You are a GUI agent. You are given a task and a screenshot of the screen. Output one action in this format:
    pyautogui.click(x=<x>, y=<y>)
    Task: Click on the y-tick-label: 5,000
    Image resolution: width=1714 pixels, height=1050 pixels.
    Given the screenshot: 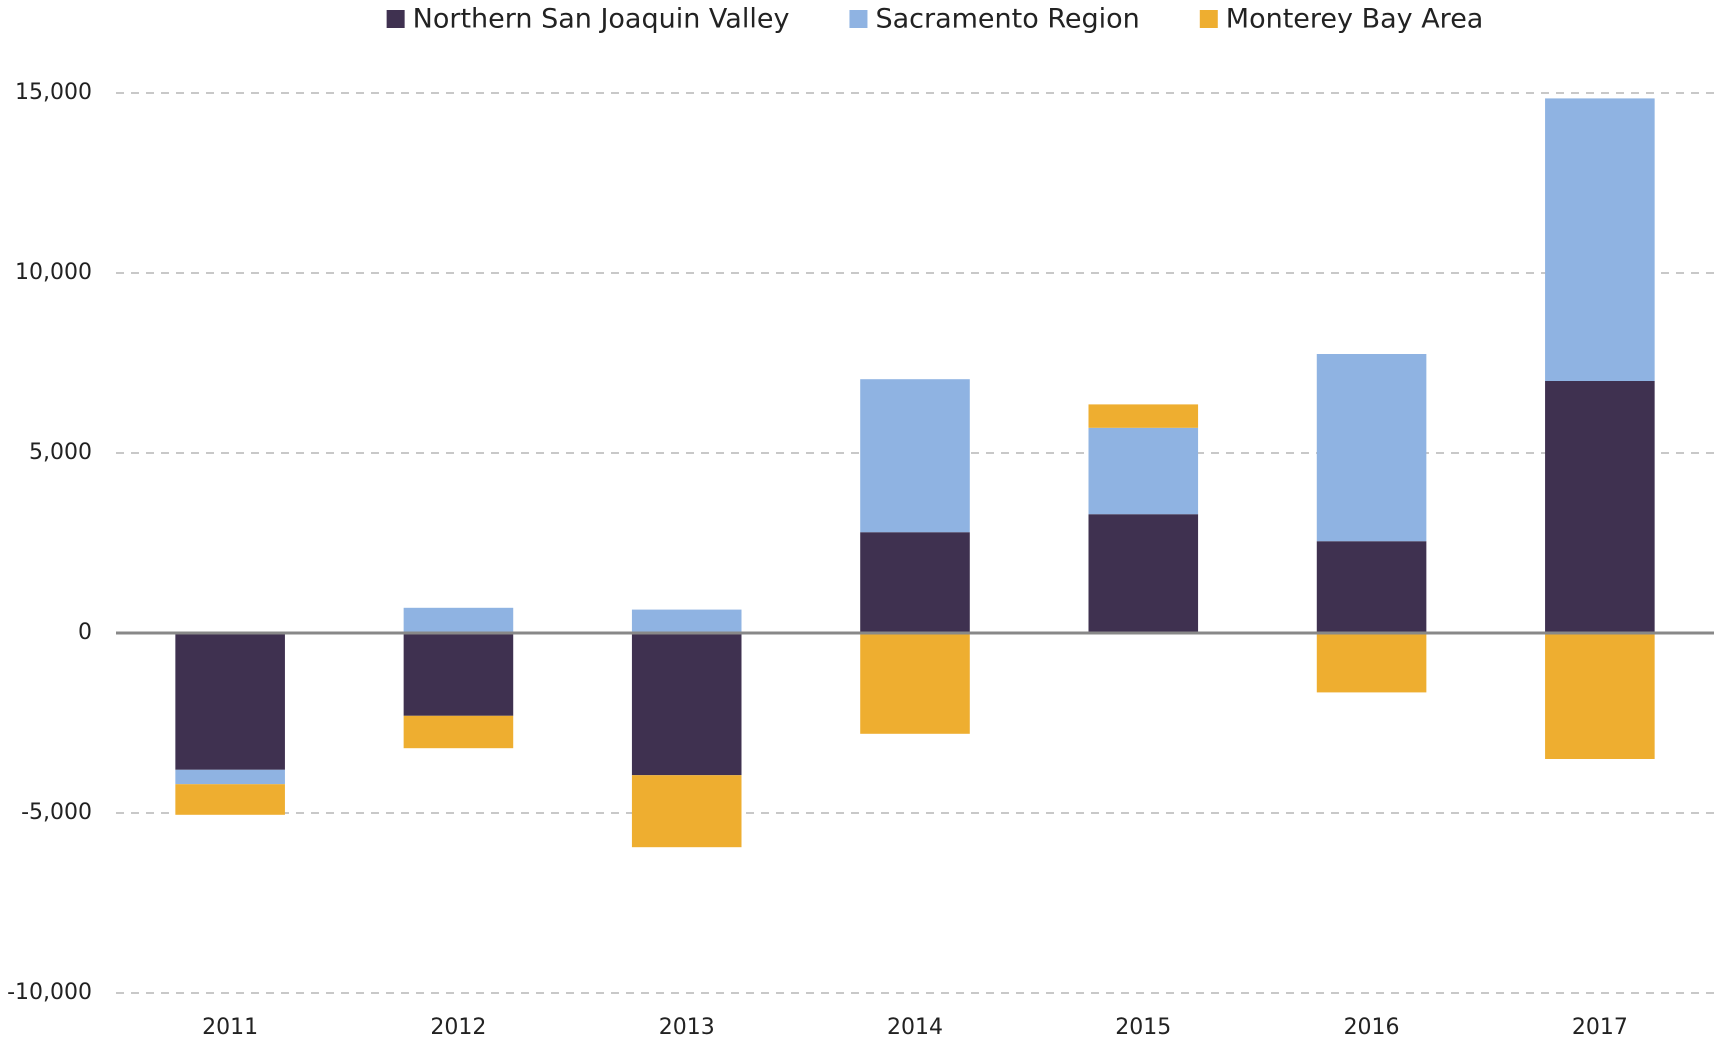 What is the action you would take?
    pyautogui.click(x=60, y=452)
    